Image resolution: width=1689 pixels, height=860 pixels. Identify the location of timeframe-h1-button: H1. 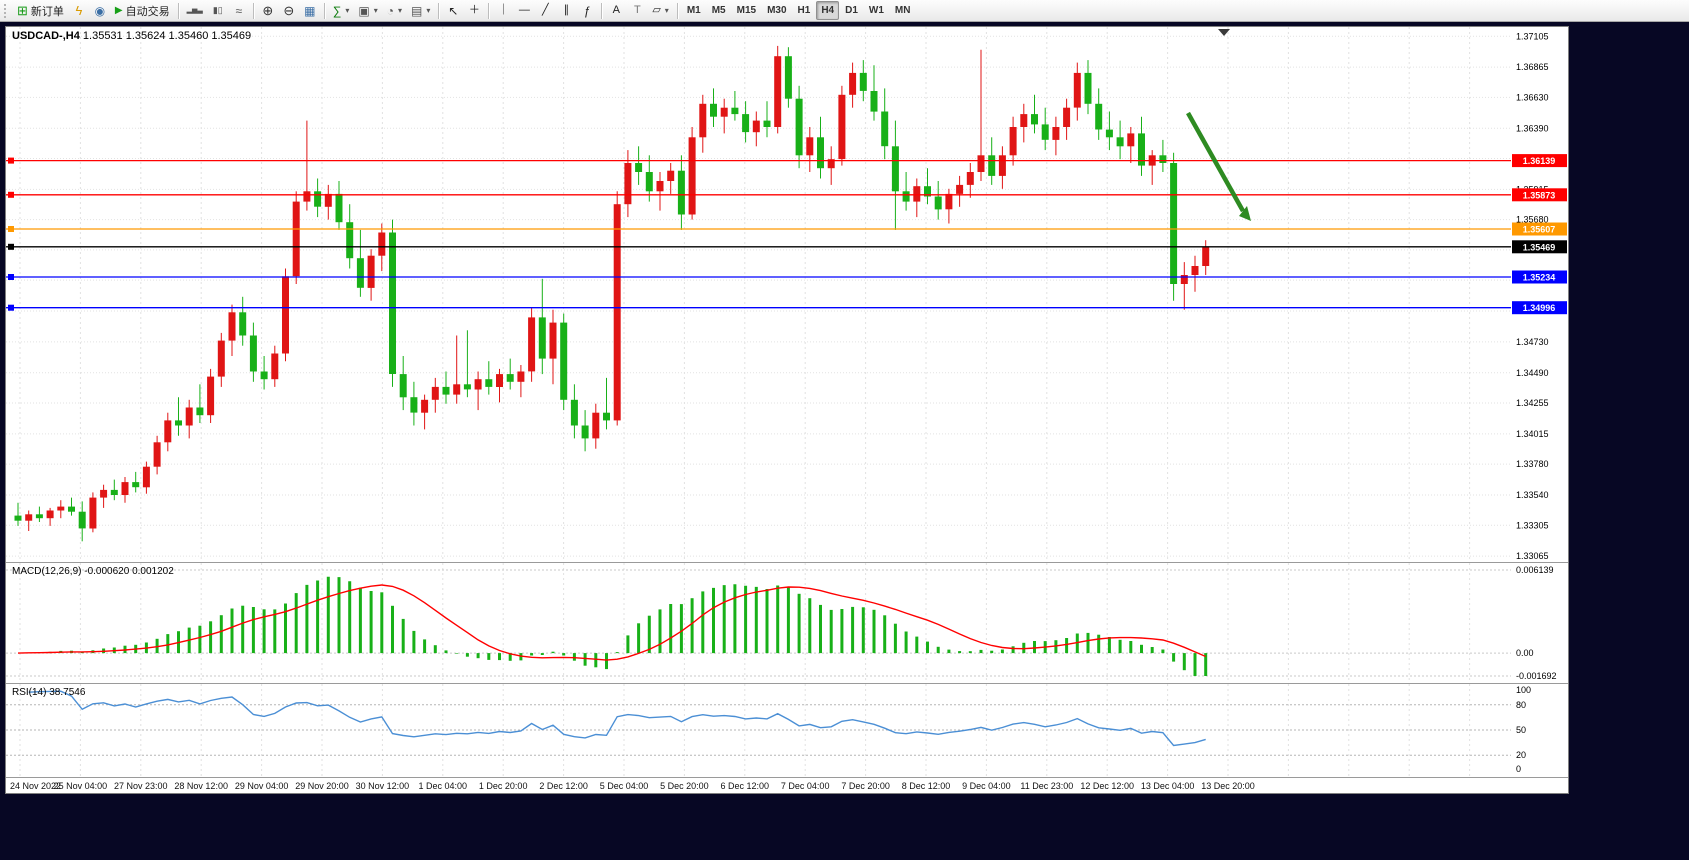
(804, 10).